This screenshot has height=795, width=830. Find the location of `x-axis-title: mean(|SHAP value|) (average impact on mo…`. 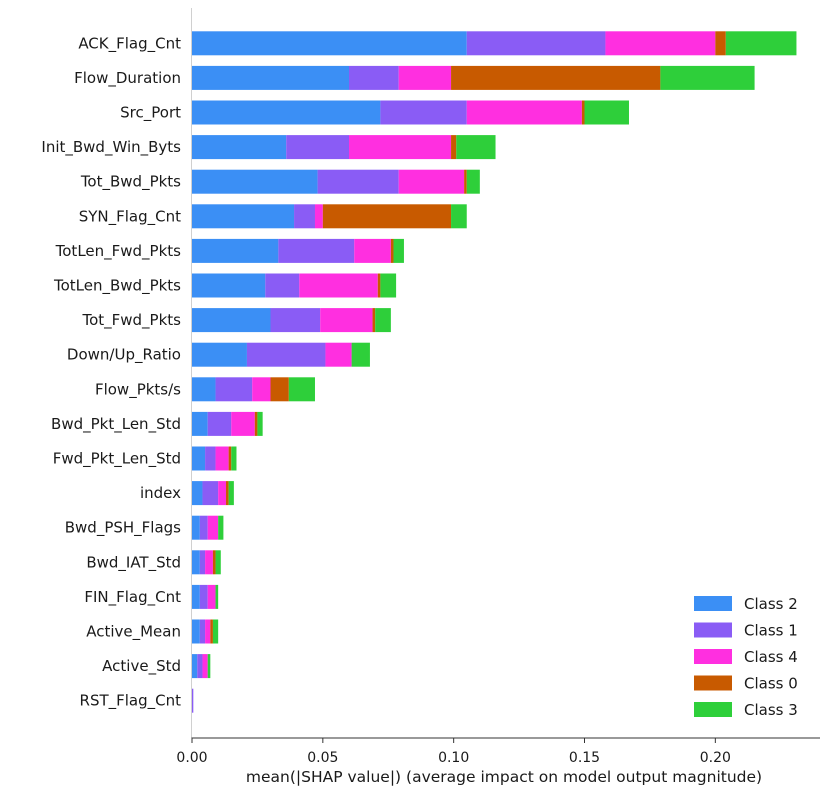

x-axis-title: mean(|SHAP value|) (average impact on mo… is located at coordinates (504, 777).